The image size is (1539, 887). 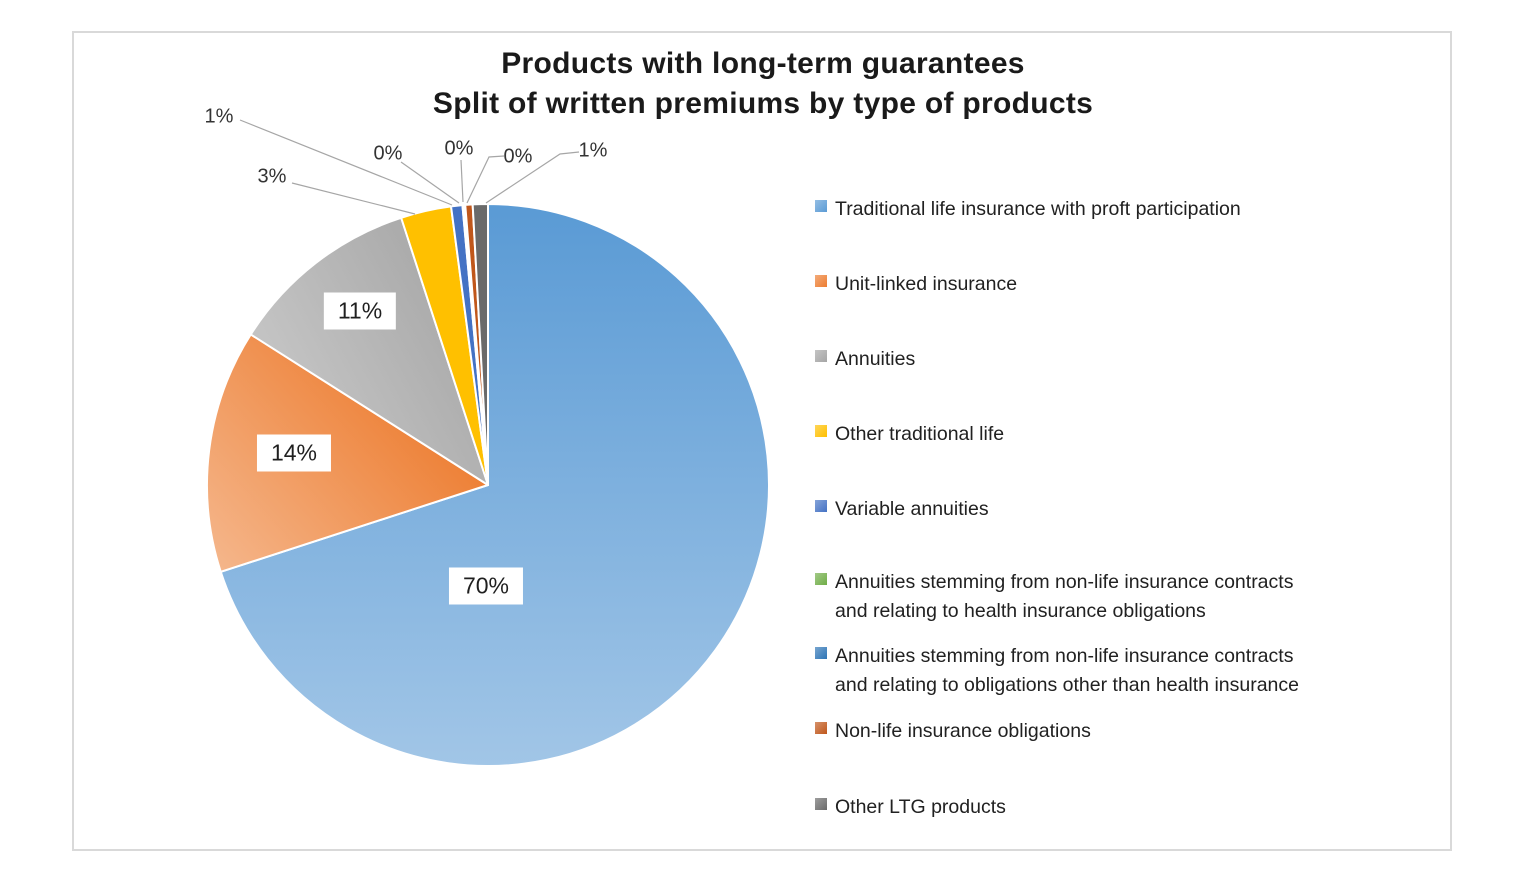 What do you see at coordinates (593, 150) in the screenshot?
I see `pie-label-other-ltg: 1%` at bounding box center [593, 150].